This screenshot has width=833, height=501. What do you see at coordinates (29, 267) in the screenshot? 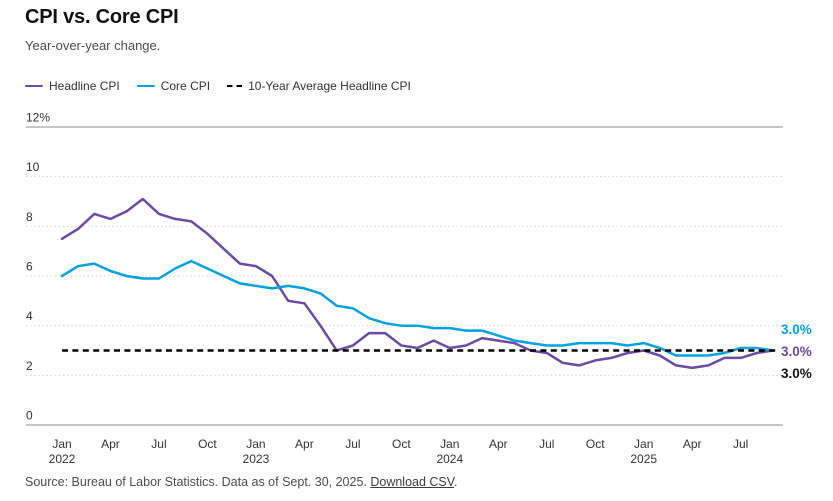
I see `y-tick-label: 6` at bounding box center [29, 267].